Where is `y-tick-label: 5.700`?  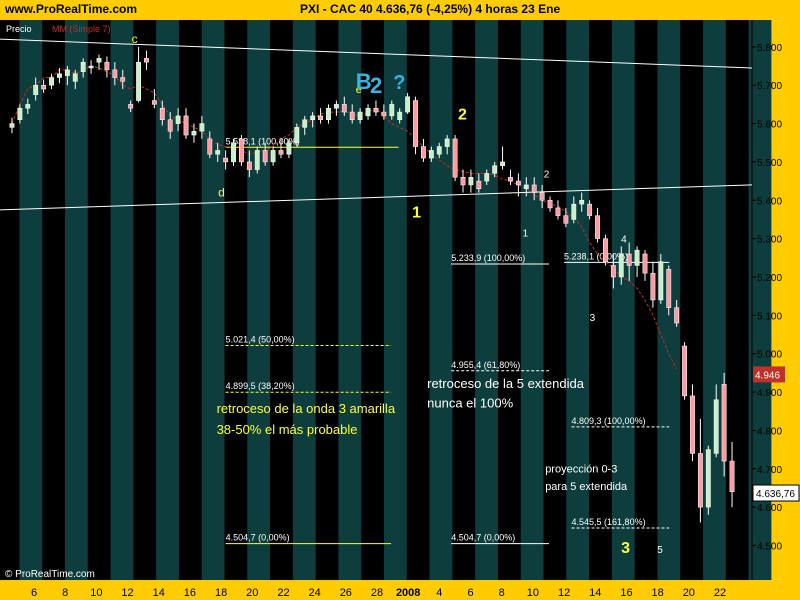
y-tick-label: 5.700 is located at coordinates (769, 86).